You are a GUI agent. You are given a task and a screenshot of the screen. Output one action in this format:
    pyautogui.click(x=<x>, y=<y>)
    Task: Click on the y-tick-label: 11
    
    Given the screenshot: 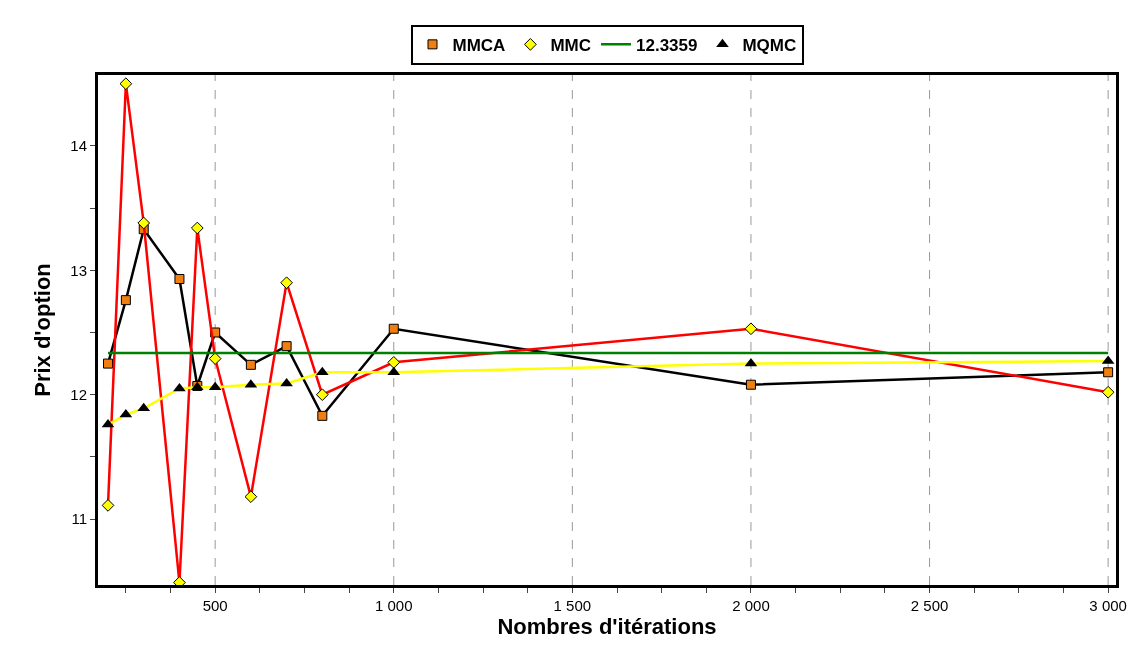 What is the action you would take?
    pyautogui.click(x=79, y=519)
    